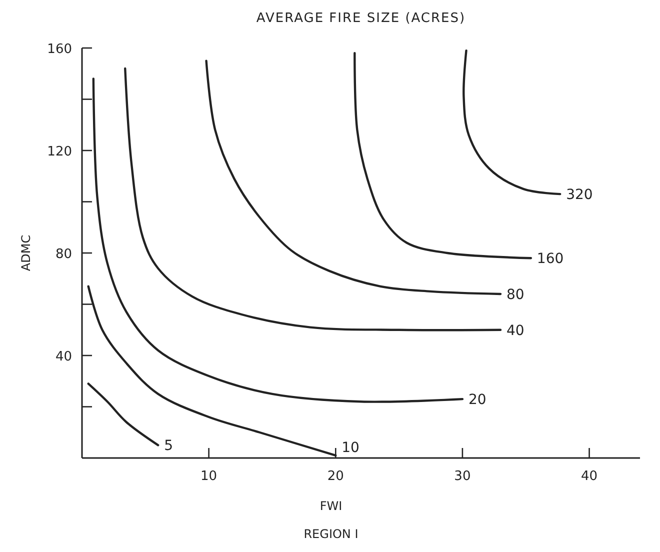 The image size is (660, 552). What do you see at coordinates (462, 476) in the screenshot?
I see `x-tick-label: 30` at bounding box center [462, 476].